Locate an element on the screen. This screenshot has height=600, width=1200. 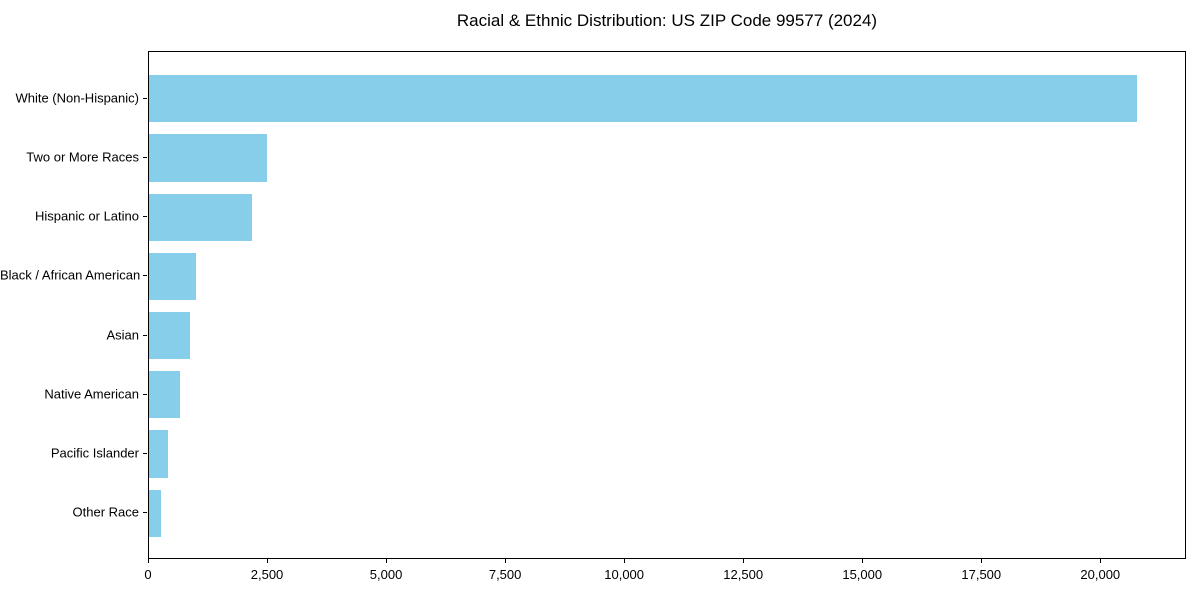
bar-two-or-more-races is located at coordinates (208, 158).